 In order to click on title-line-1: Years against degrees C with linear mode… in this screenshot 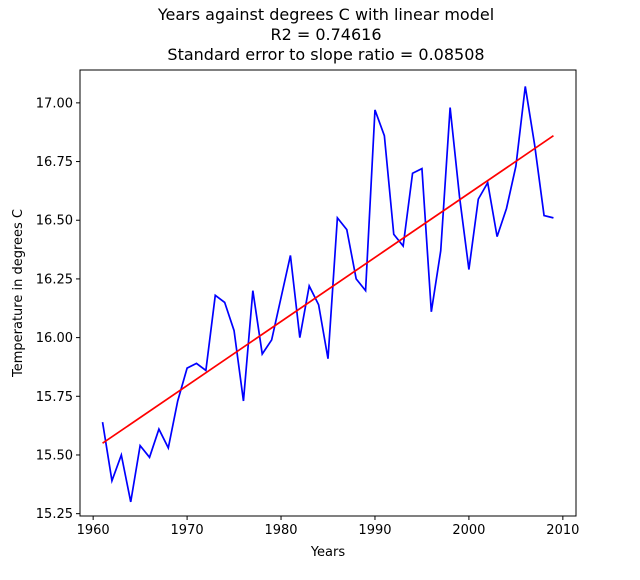, I will do `click(325, 14)`.